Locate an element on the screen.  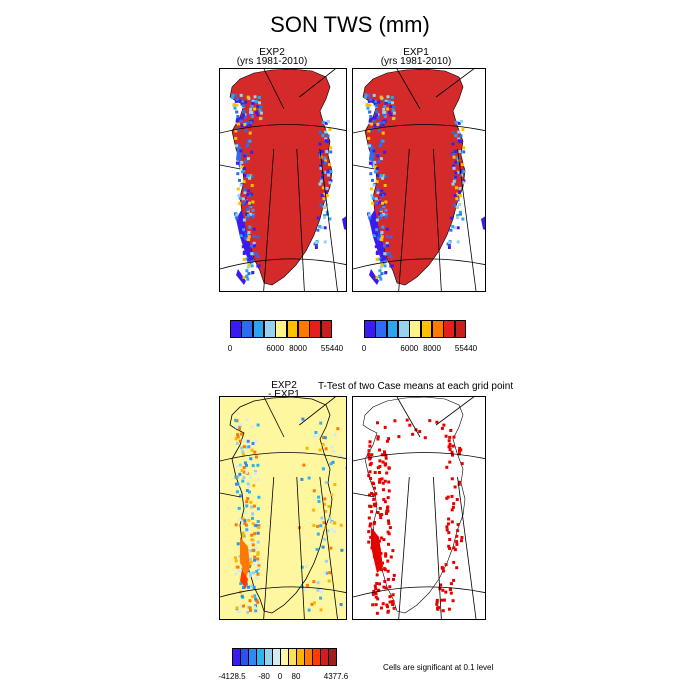
diff-subtitle: - EXP1 is located at coordinates (284, 394).